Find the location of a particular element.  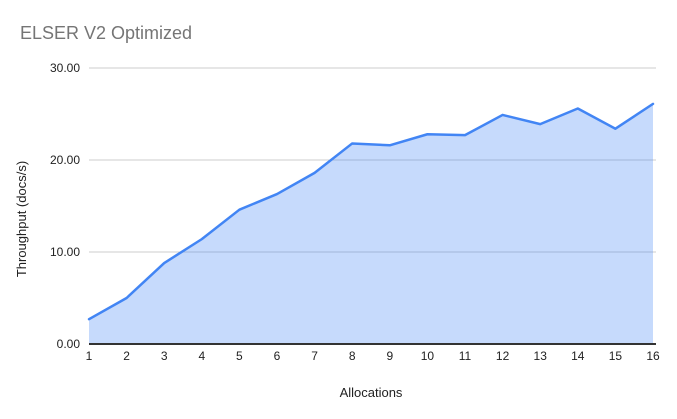

chart-title: ELSER V2 Optimized is located at coordinates (106, 33).